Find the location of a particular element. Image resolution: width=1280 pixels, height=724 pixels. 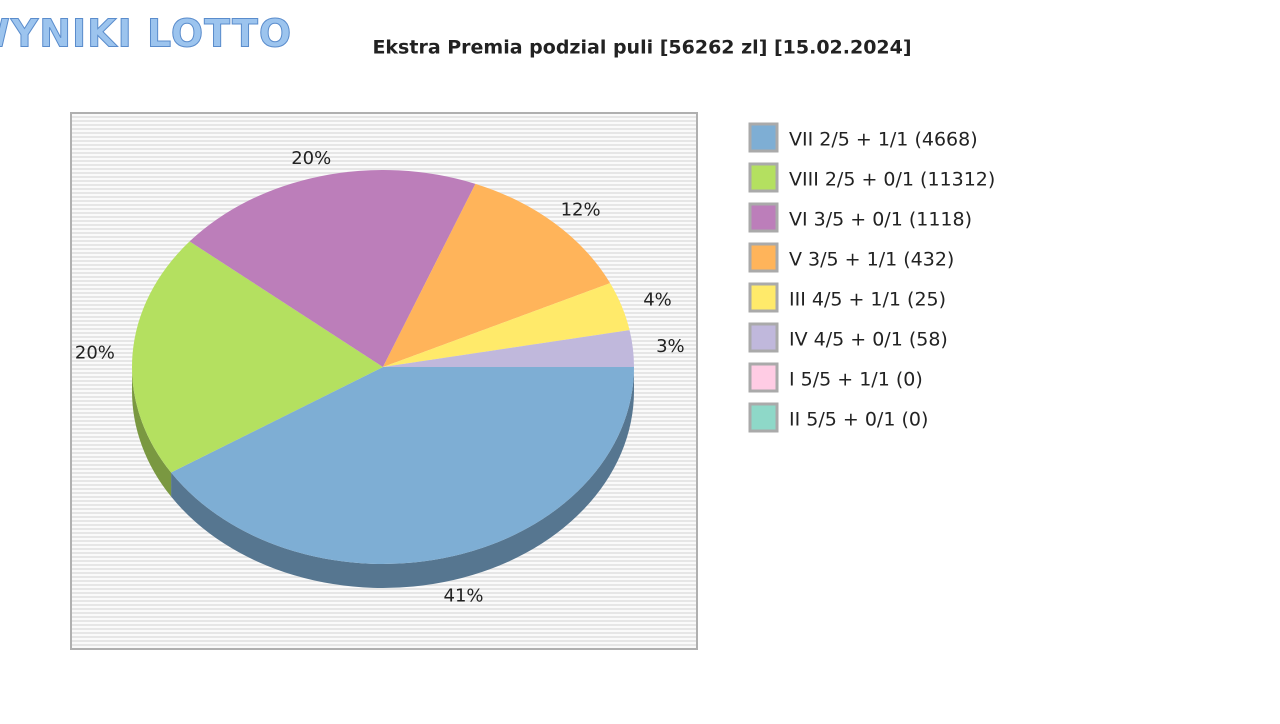

legend-label: II 5/5 + 0/1 (0) is located at coordinates (858, 420).